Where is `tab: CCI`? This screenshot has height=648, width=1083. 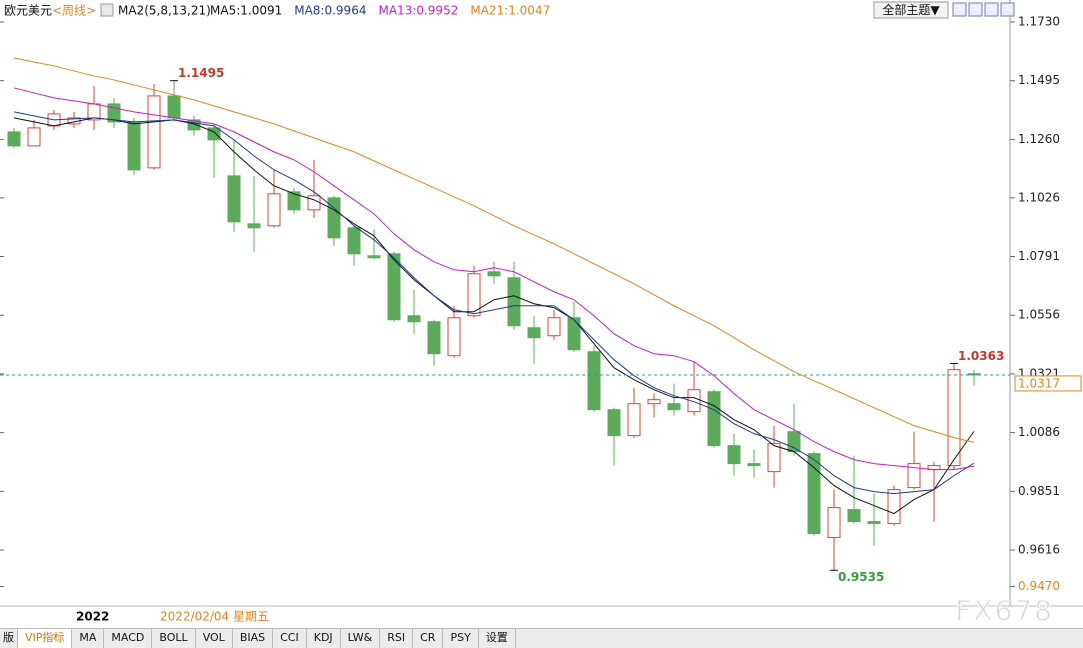 tab: CCI is located at coordinates (290, 638).